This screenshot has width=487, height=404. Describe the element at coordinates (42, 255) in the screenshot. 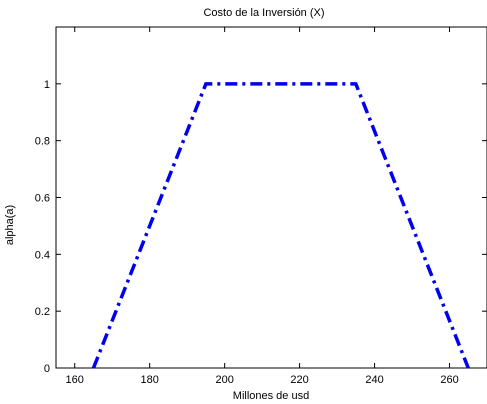

I see `y-tick-label: 0.4` at that location.